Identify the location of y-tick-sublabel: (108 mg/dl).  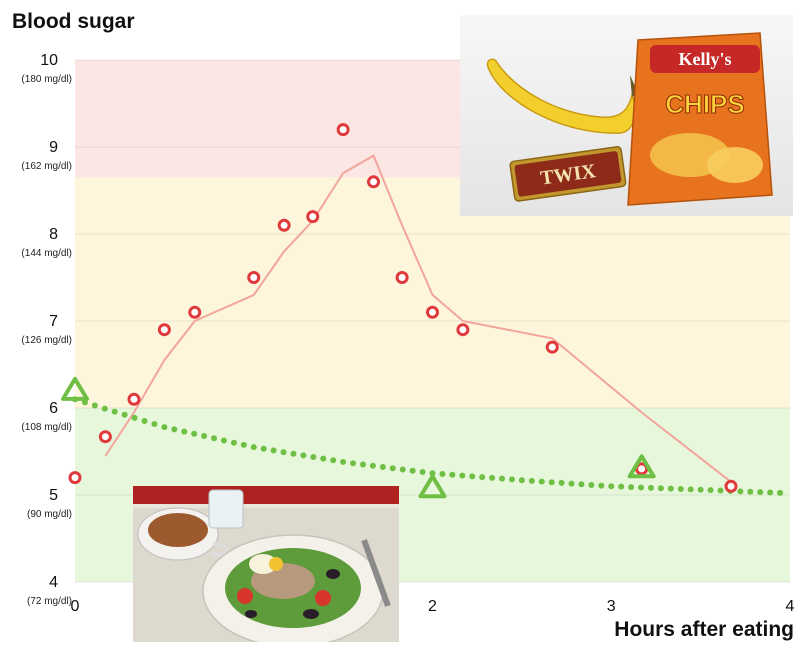
(46, 427).